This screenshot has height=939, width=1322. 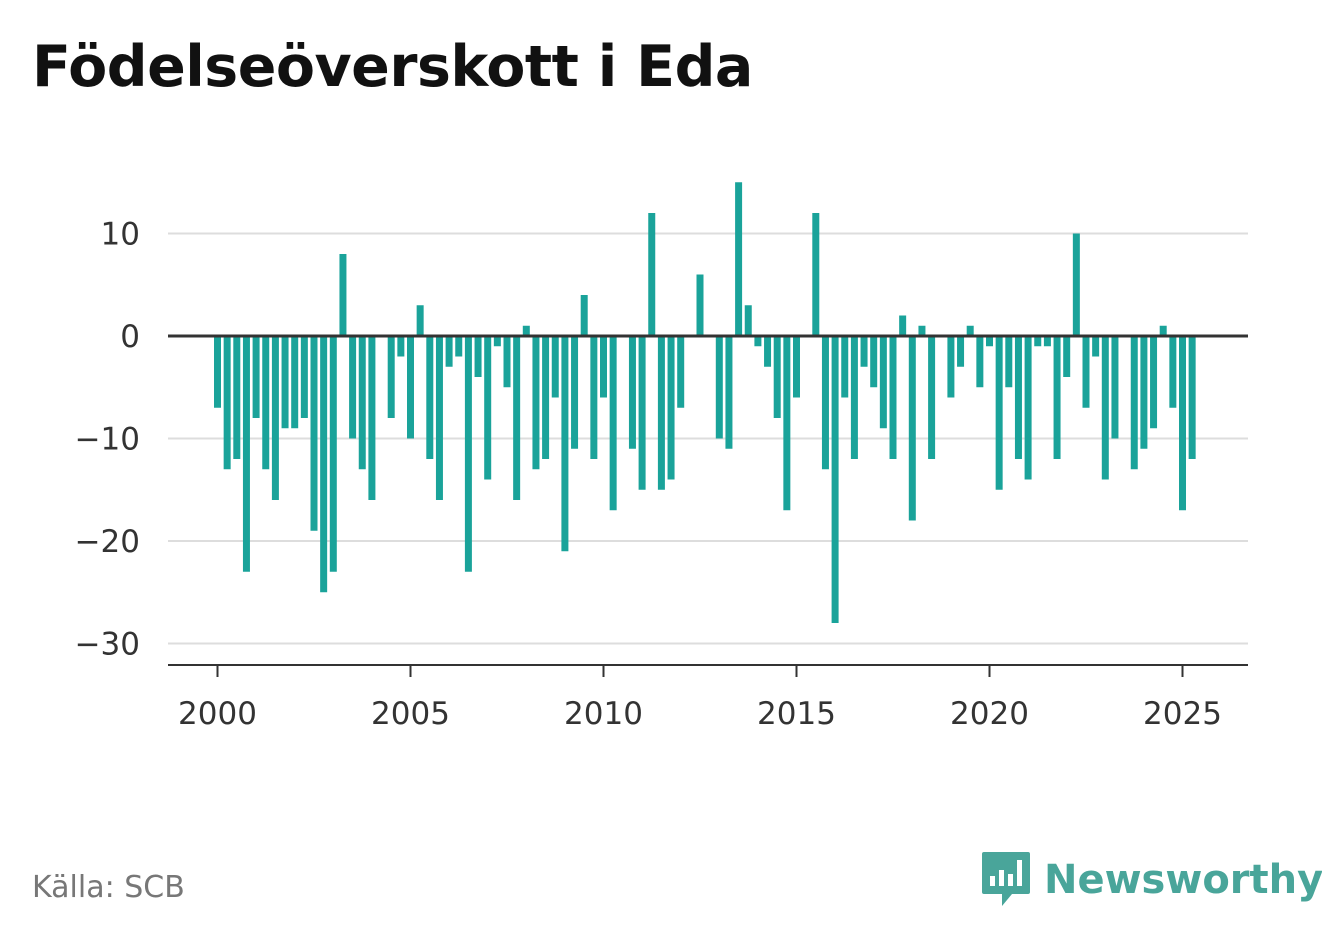 I want to click on x-tick-label: 2020, so click(x=989, y=714).